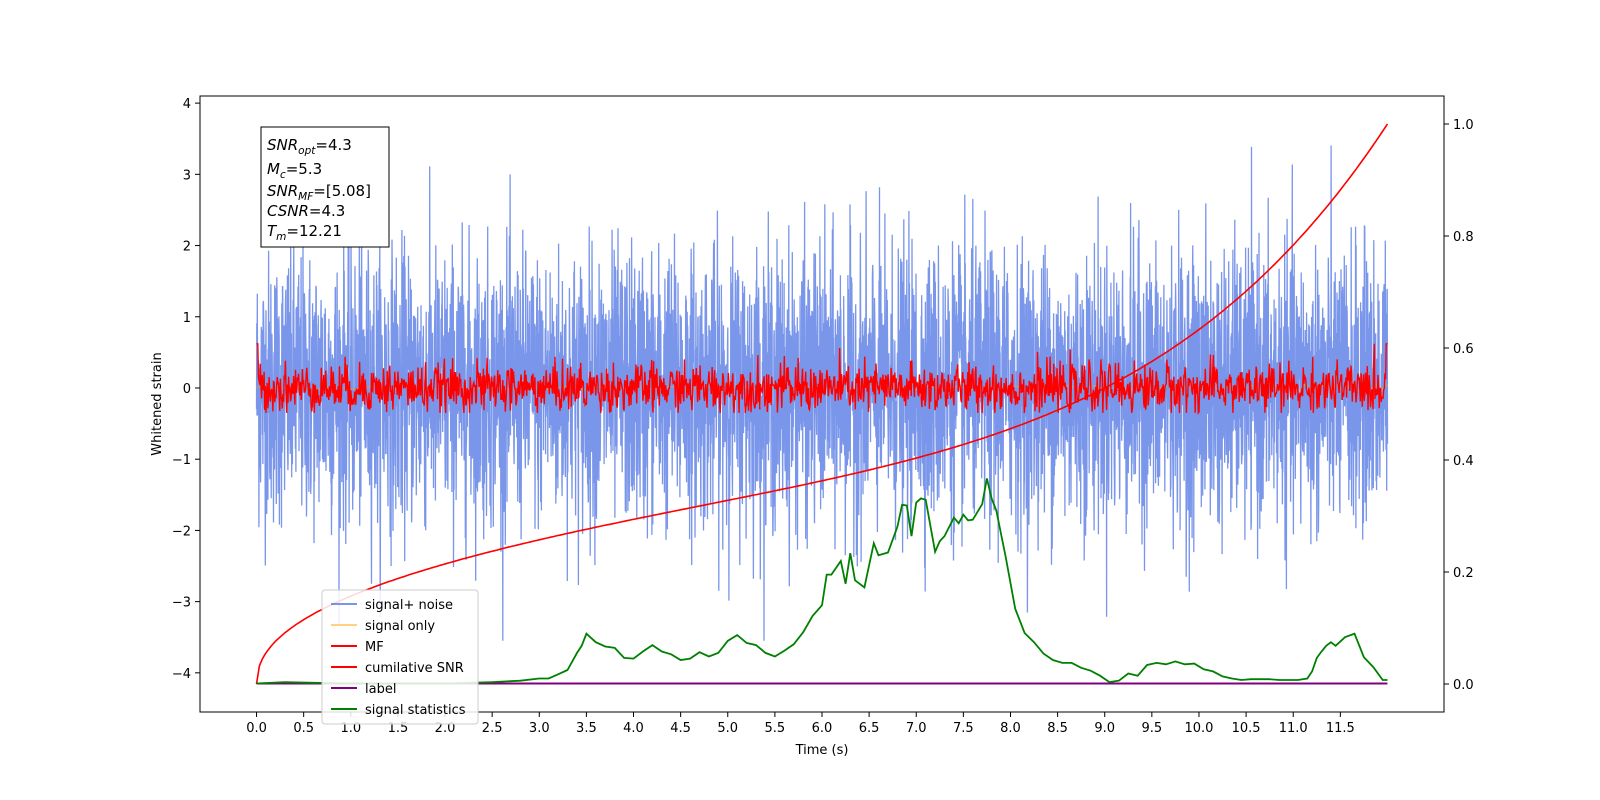 The image size is (1600, 800). What do you see at coordinates (1463, 685) in the screenshot?
I see `y2-tick-label: 0.0` at bounding box center [1463, 685].